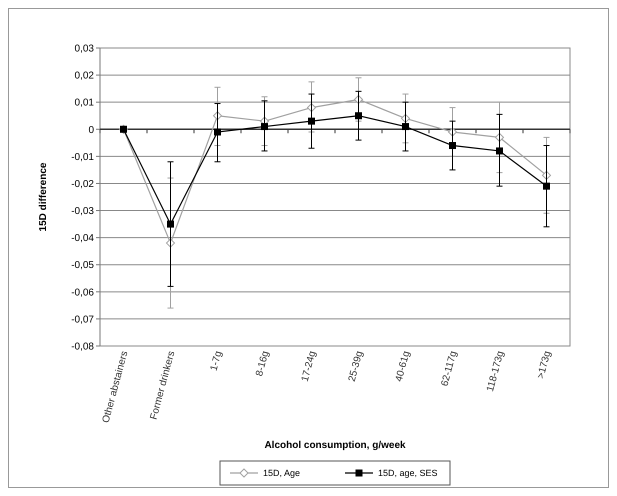 The image size is (617, 496). I want to click on x-tick-label: 40-61g, so click(403, 366).